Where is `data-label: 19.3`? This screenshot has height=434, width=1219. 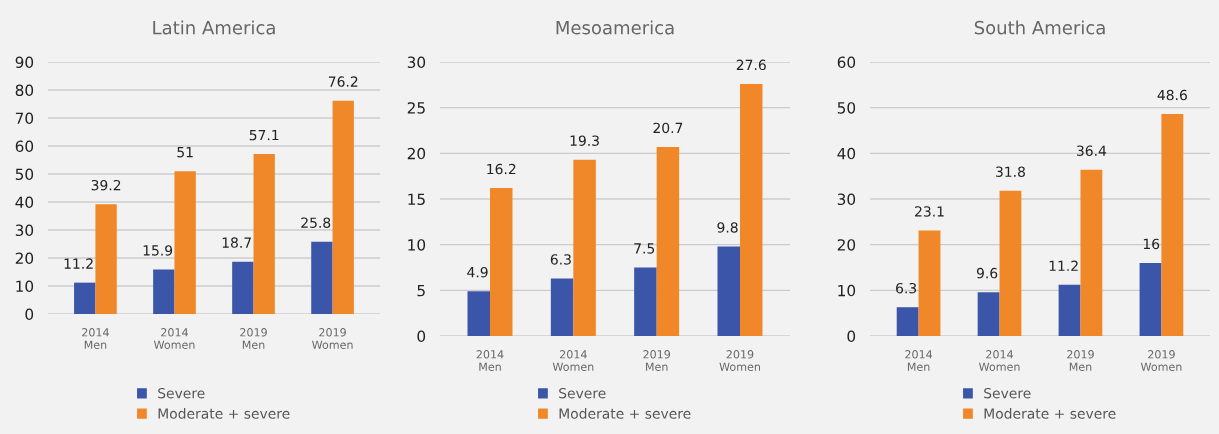 data-label: 19.3 is located at coordinates (584, 140).